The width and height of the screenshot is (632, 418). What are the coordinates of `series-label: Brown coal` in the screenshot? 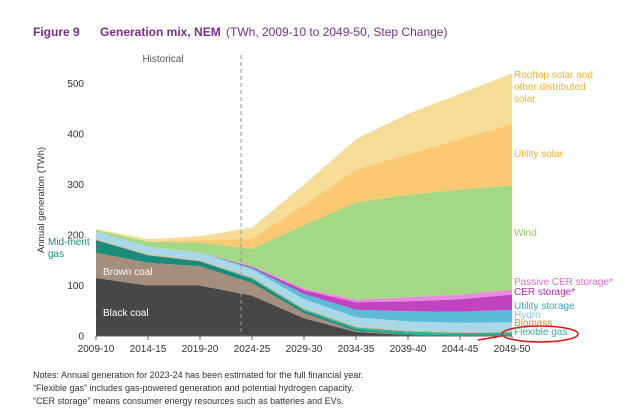 It's located at (128, 272).